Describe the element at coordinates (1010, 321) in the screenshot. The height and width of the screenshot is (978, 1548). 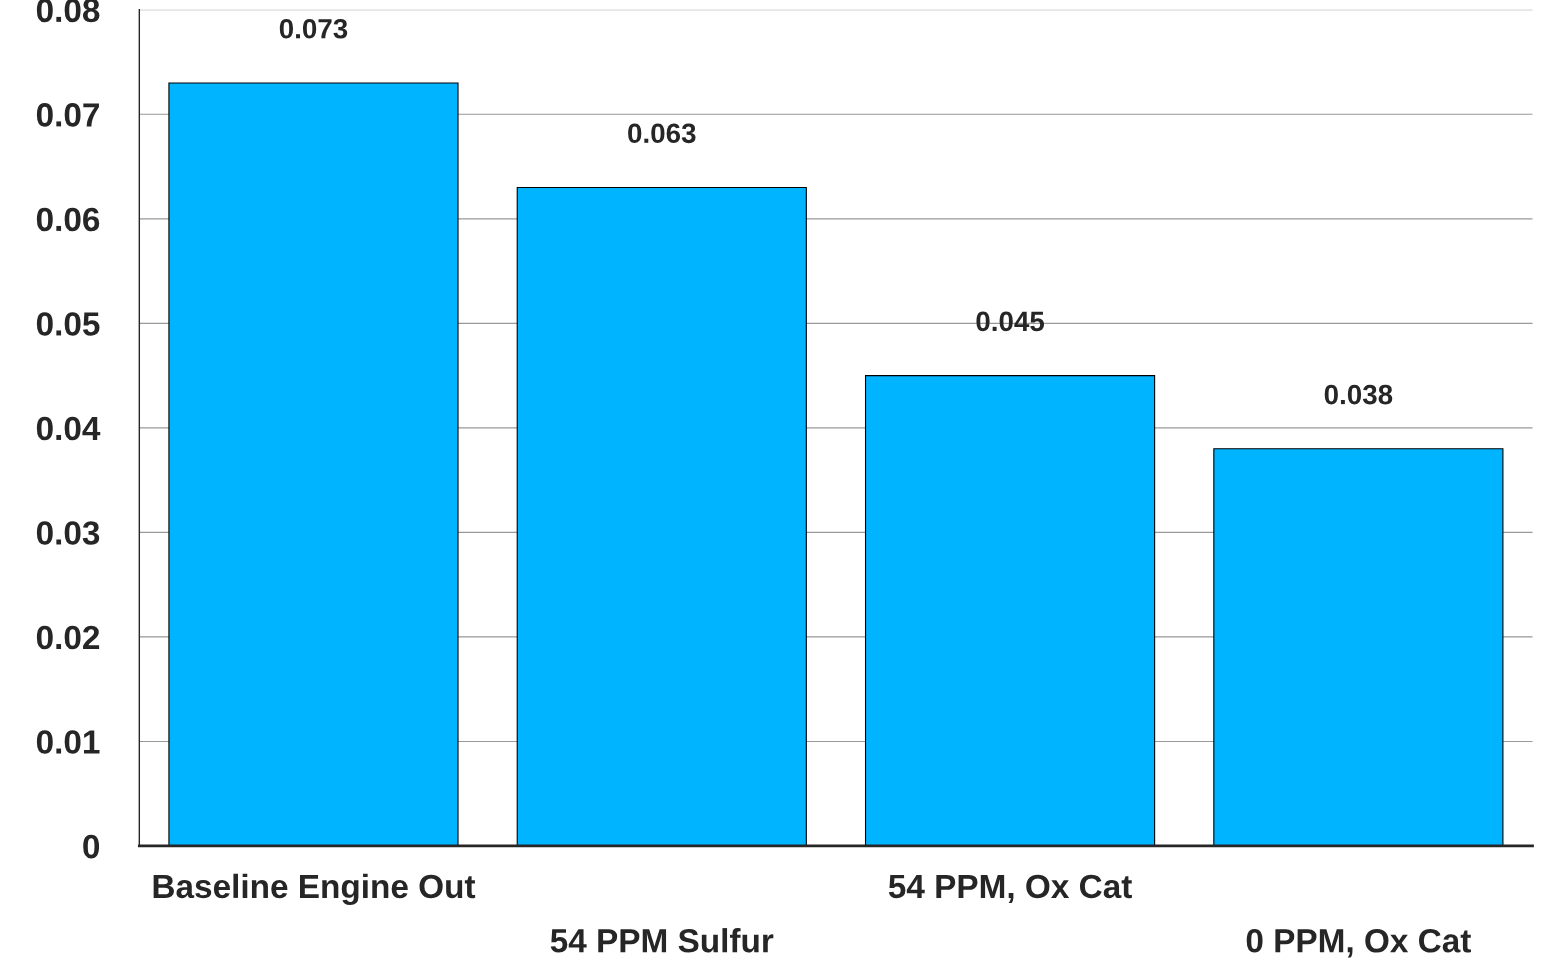
I see `data-label: 0.045` at that location.